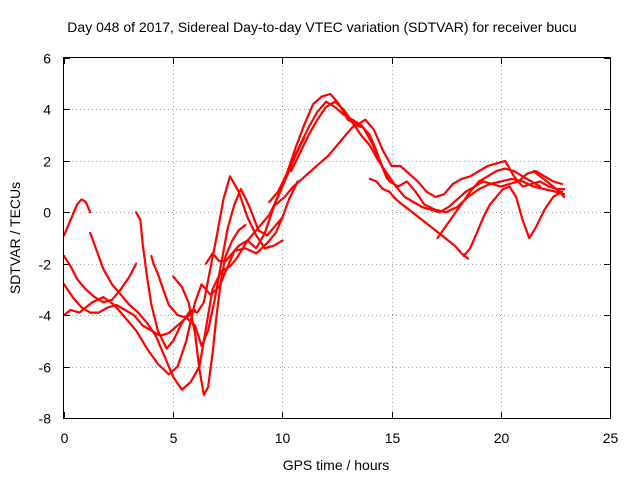 The width and height of the screenshot is (640, 480). What do you see at coordinates (47, 110) in the screenshot?
I see `y-tick-label: 4` at bounding box center [47, 110].